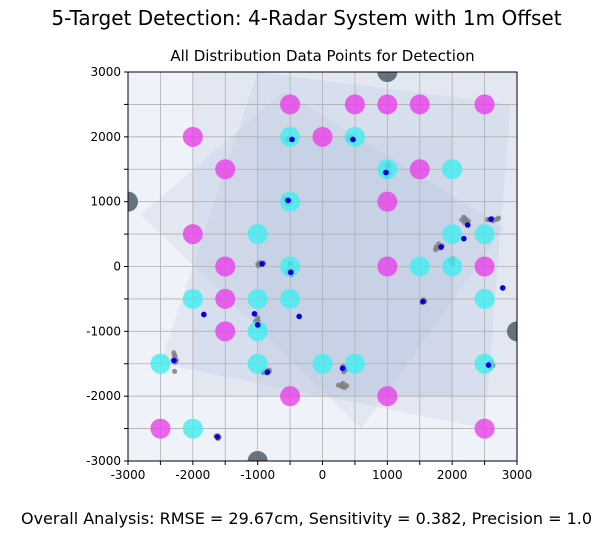 This screenshot has width=613, height=539. What do you see at coordinates (105, 137) in the screenshot?
I see `y-tick-label: 2000` at bounding box center [105, 137].